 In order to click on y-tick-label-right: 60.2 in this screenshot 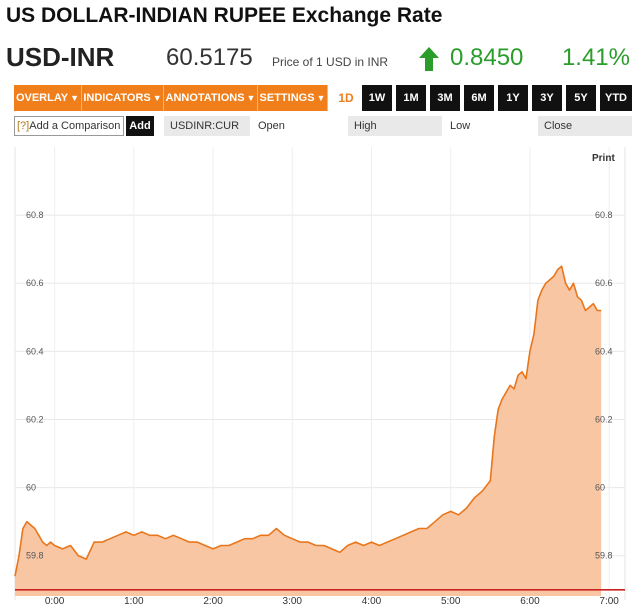, I will do `click(604, 419)`.